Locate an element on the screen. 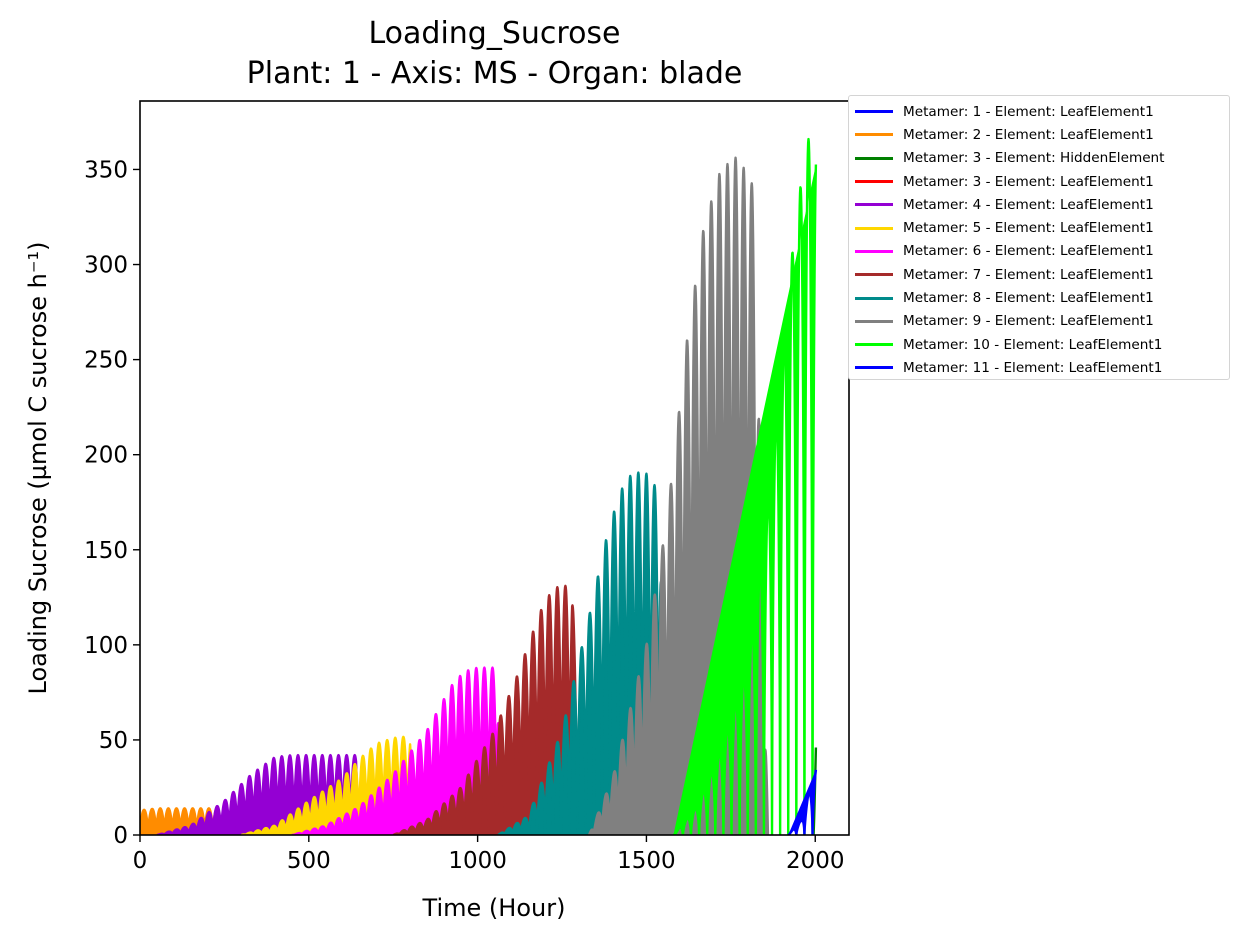 This screenshot has height=943, width=1249. x-axis: 0 500 1000 1500 2000 is located at coordinates (489, 854).